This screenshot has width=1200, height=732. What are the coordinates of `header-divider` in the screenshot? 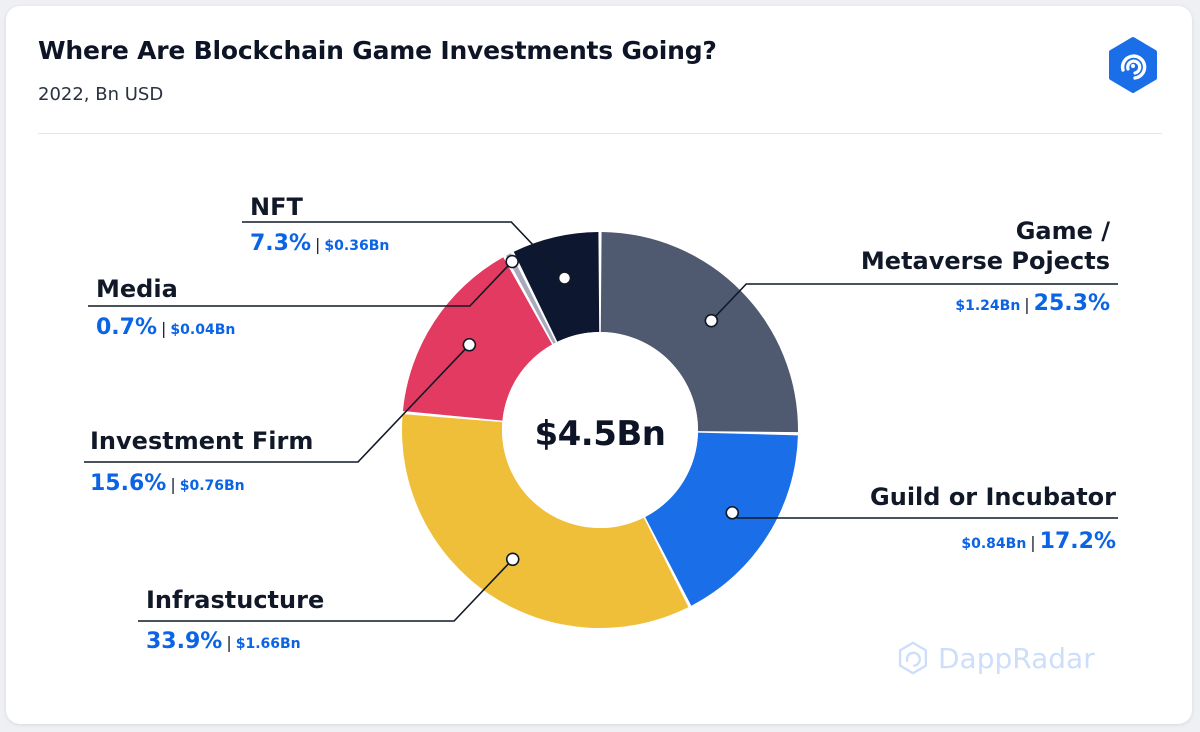 It's located at (600, 133).